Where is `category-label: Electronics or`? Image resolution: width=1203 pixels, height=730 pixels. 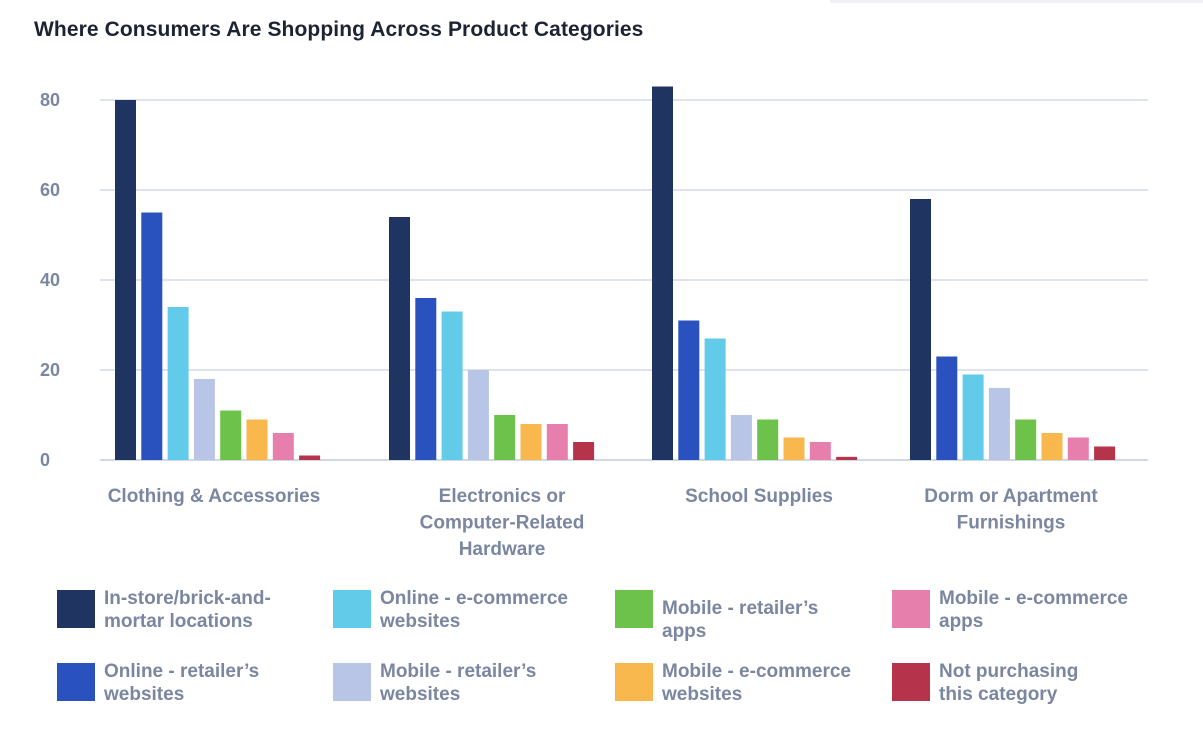 category-label: Electronics or is located at coordinates (502, 496).